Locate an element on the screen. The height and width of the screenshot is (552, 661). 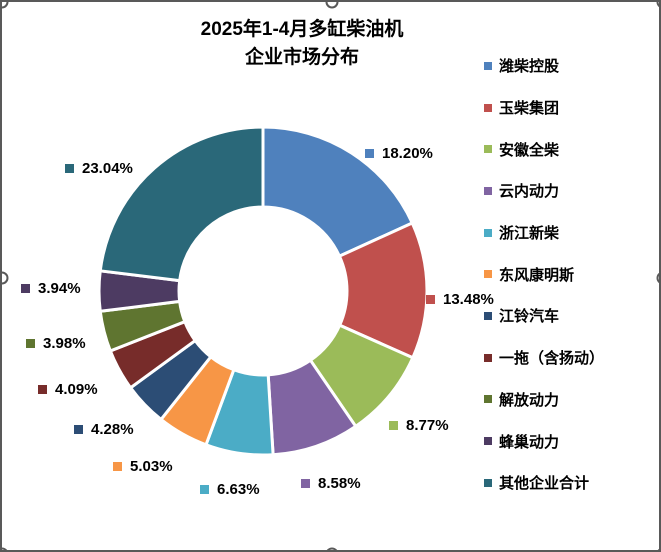
data-label-5: 5.03% is located at coordinates (143, 466).